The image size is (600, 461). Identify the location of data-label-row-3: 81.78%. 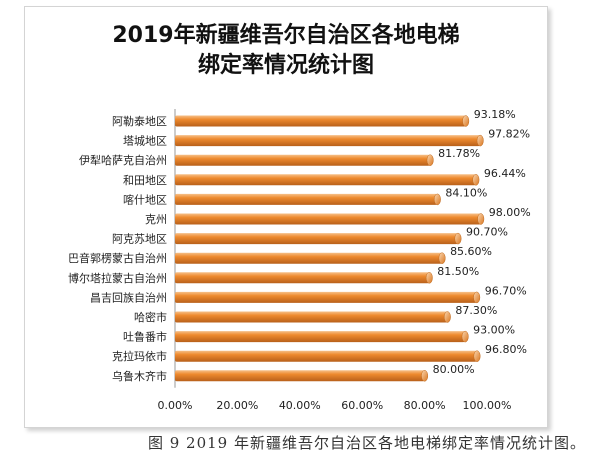
(459, 153).